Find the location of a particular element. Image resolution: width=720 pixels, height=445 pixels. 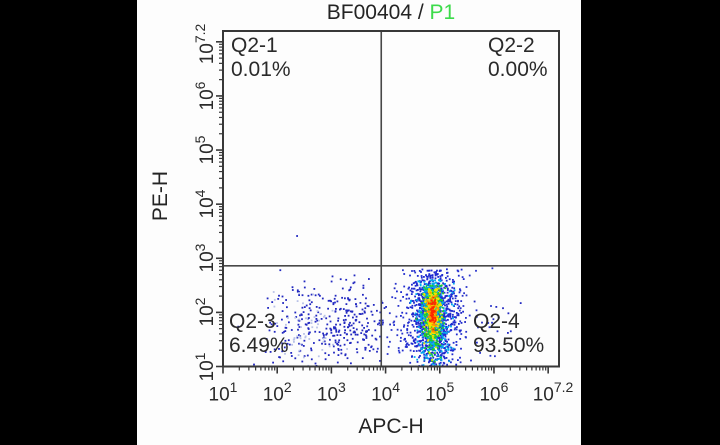

y-tick-label: 10² is located at coordinates (205, 312).